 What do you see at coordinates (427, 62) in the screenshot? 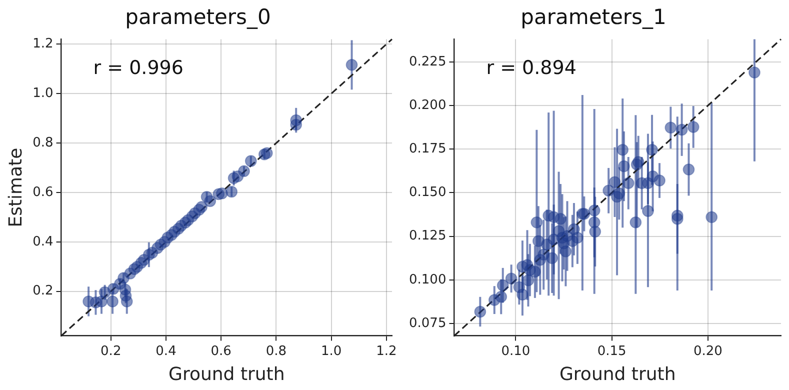
I see `y-tick-label: 0.225` at bounding box center [427, 62].